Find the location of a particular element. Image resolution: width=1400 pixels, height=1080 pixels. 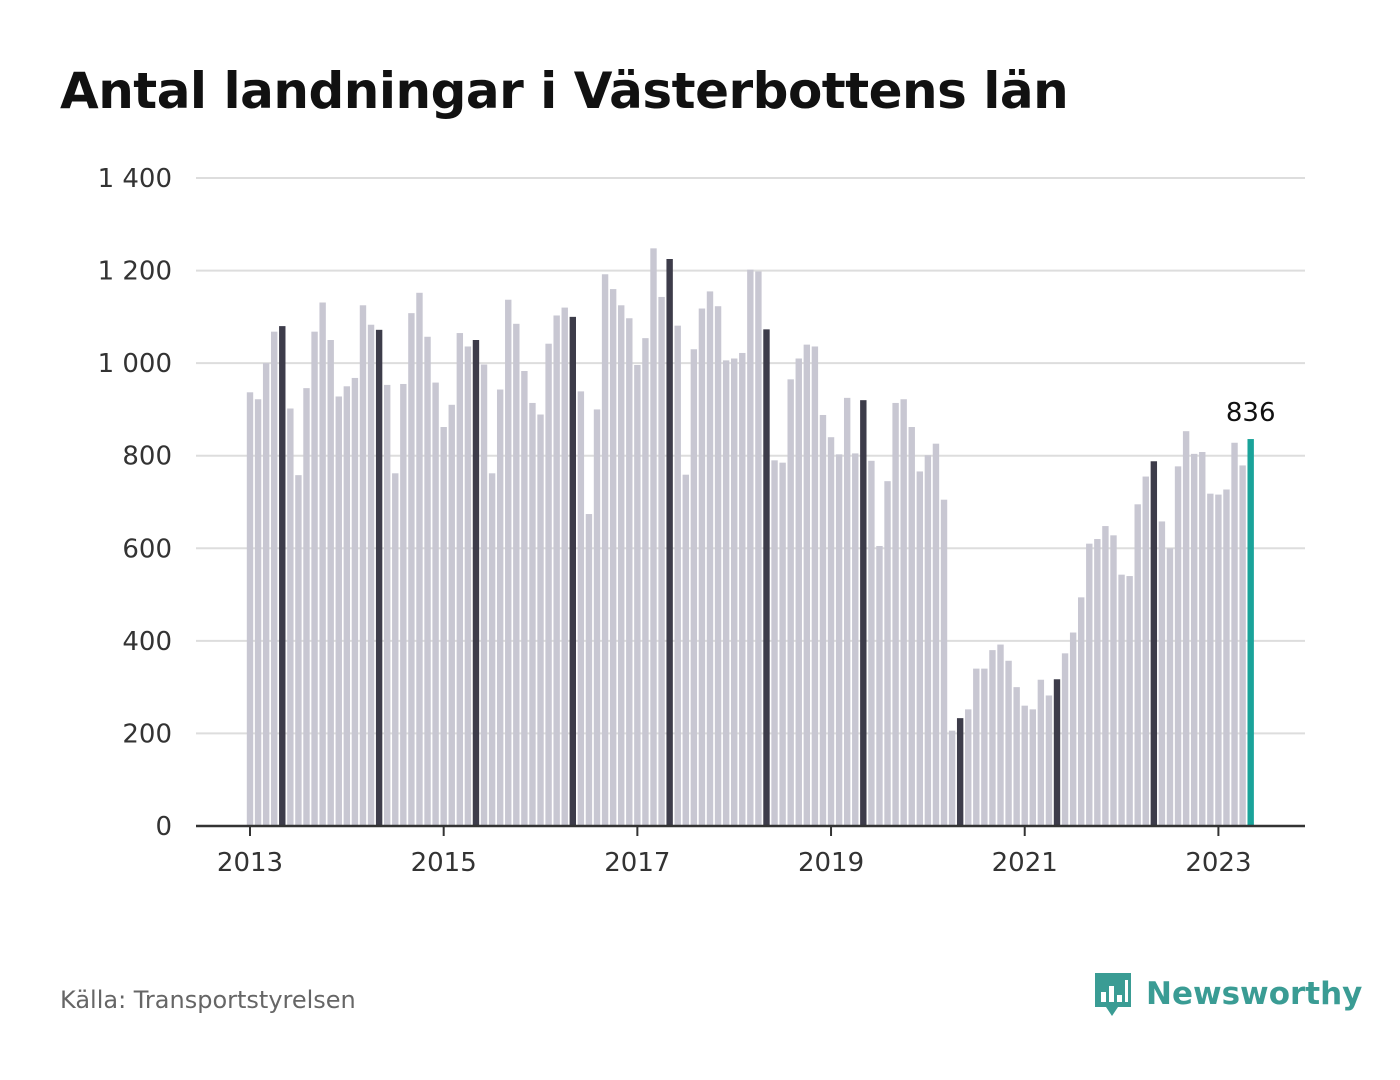

y-tick-label: 1 200 is located at coordinates (135, 272).